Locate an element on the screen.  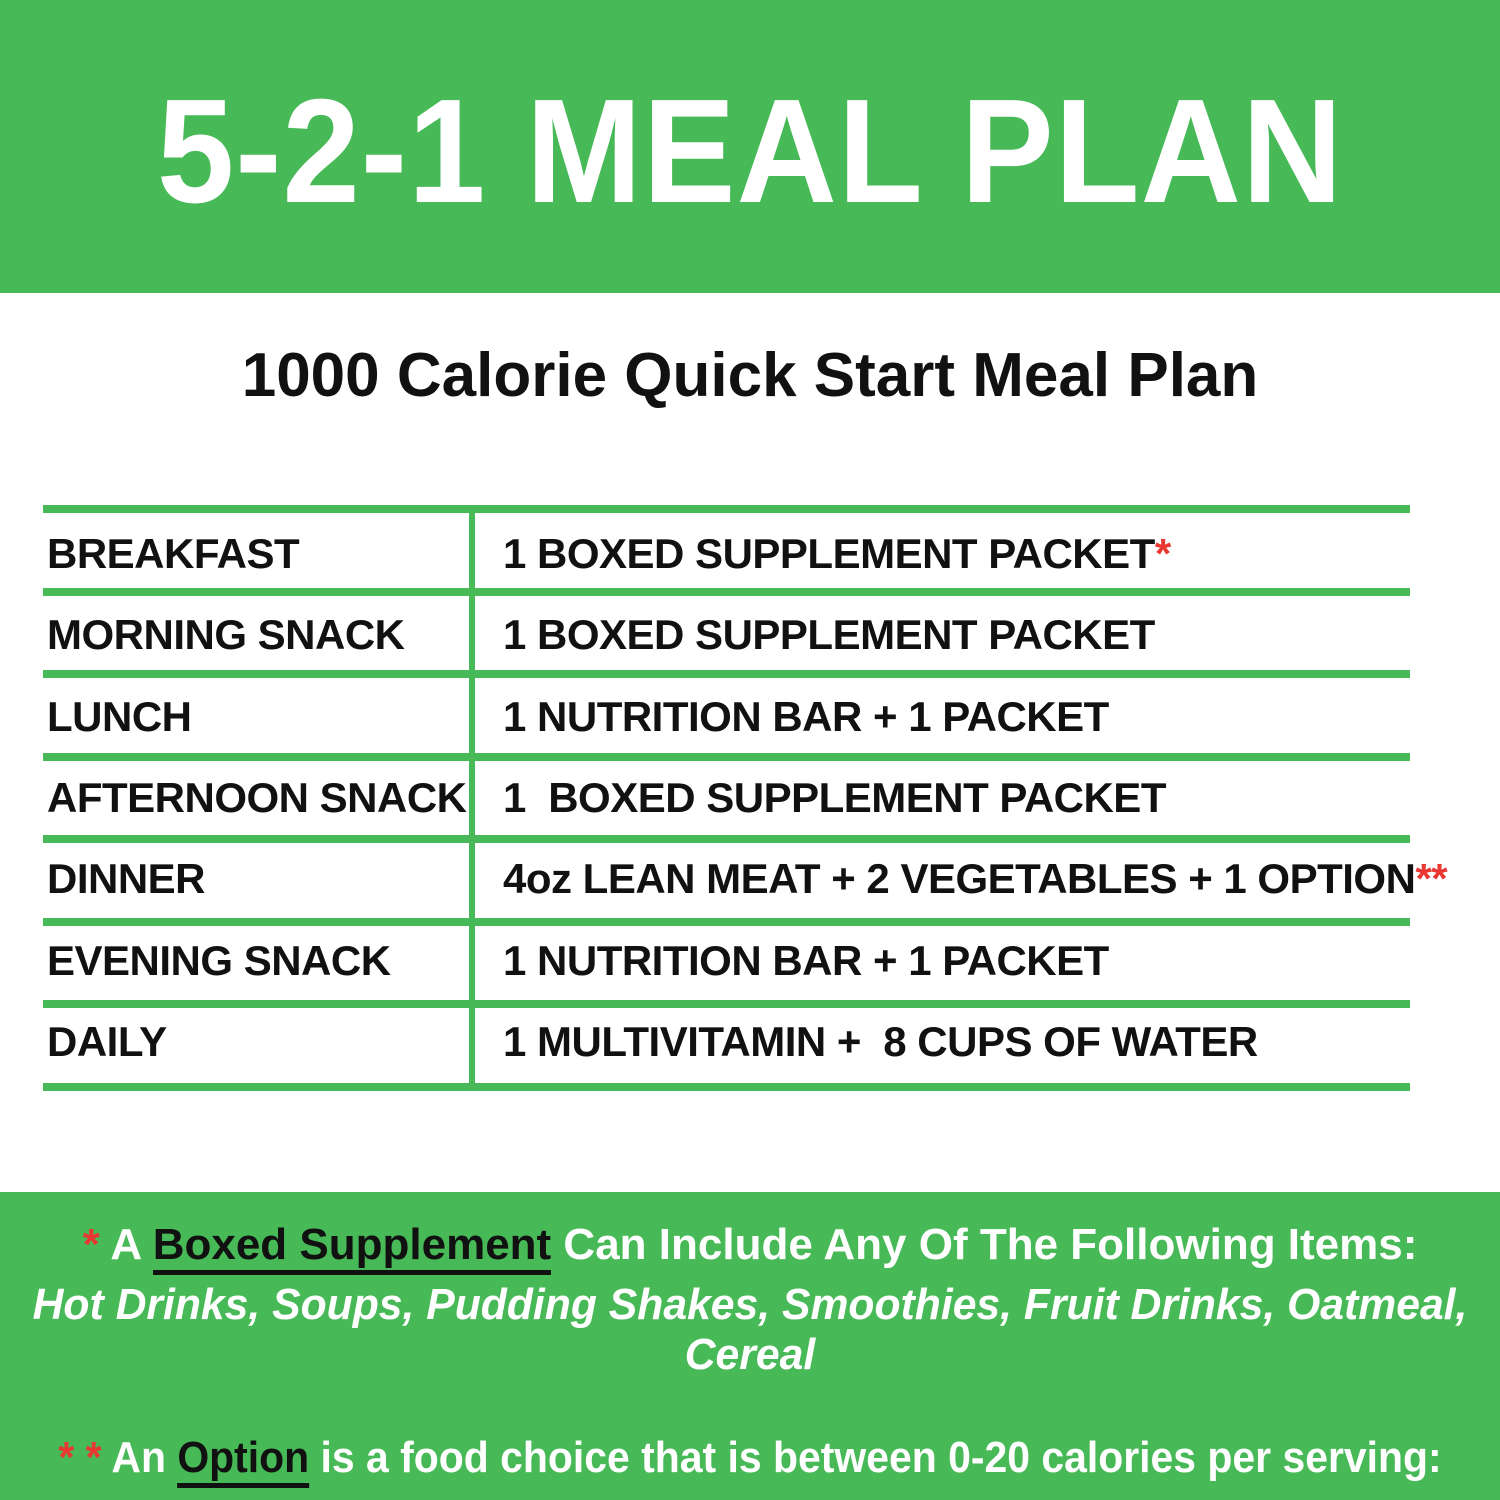
table-row: BREAKFAST 1 BOXED SUPPLEMENT PACKET* is located at coordinates (745, 553).